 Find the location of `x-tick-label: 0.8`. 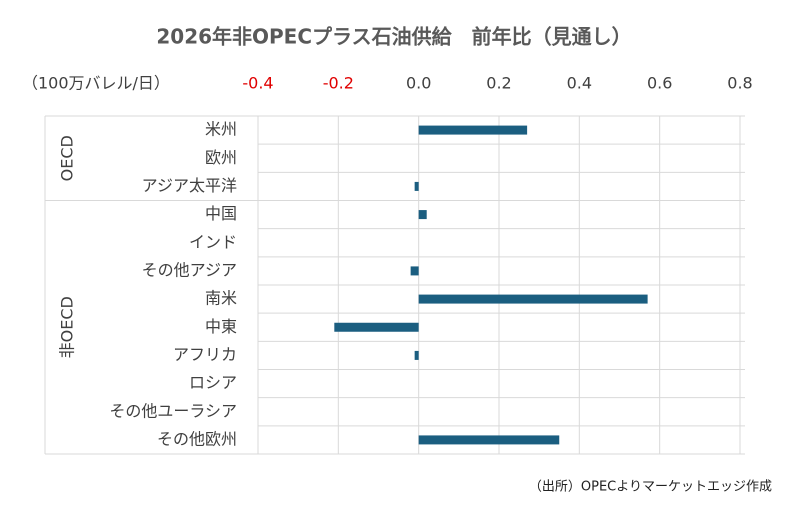

x-tick-label: 0.8 is located at coordinates (739, 83).